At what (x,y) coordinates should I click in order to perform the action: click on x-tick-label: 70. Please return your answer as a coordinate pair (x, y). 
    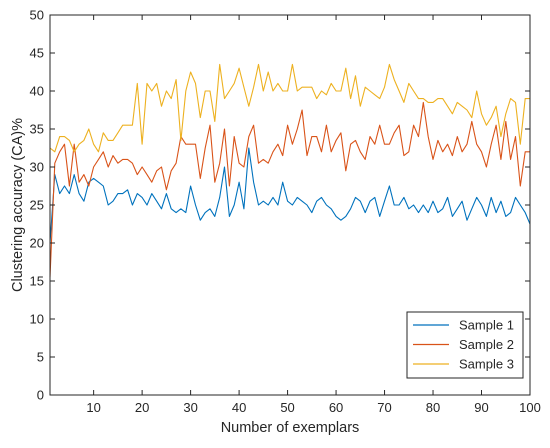
    Looking at the image, I should click on (384, 407).